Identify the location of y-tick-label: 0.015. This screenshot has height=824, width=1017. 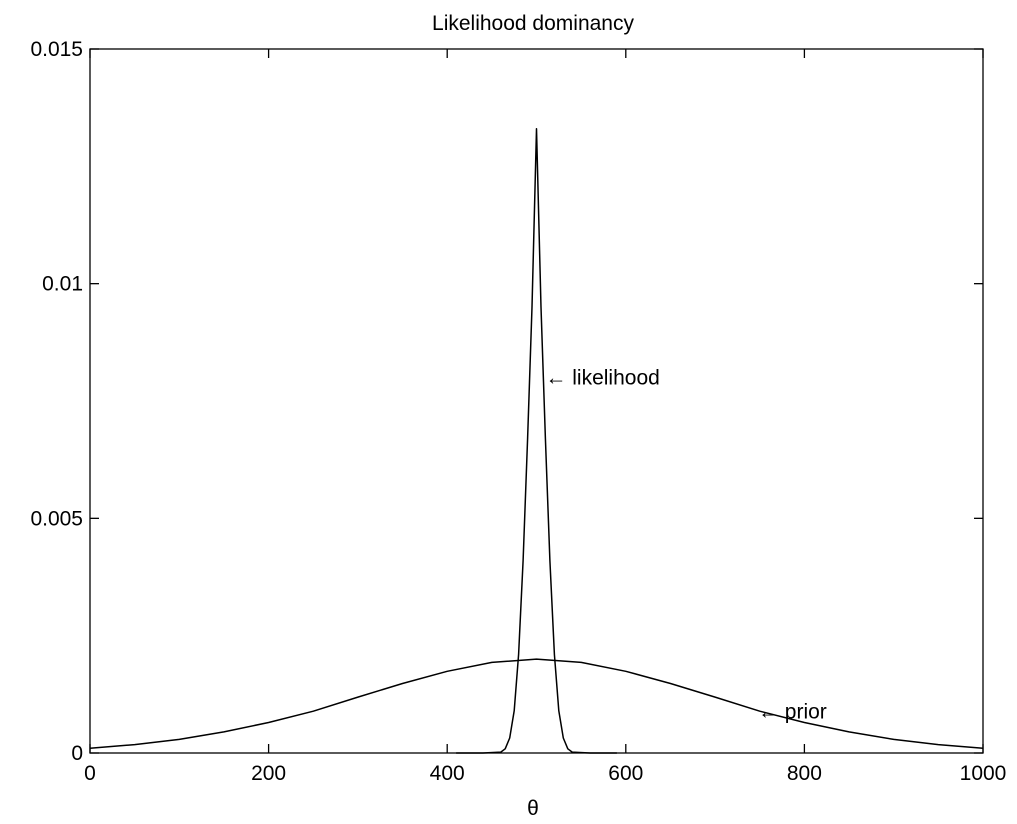
(56, 49).